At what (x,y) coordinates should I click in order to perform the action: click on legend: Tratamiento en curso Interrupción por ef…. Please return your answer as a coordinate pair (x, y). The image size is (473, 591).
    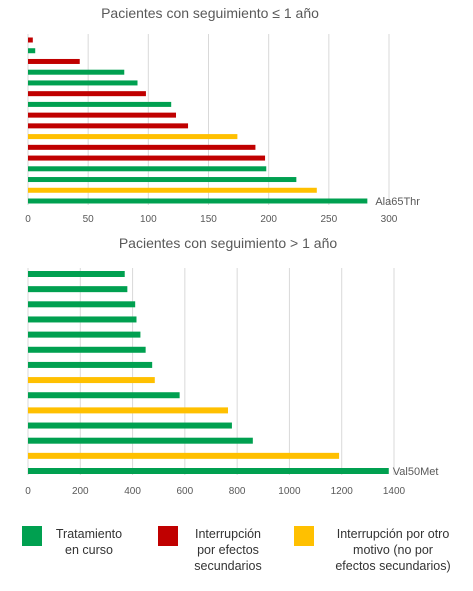
    Looking at the image, I should click on (236, 555).